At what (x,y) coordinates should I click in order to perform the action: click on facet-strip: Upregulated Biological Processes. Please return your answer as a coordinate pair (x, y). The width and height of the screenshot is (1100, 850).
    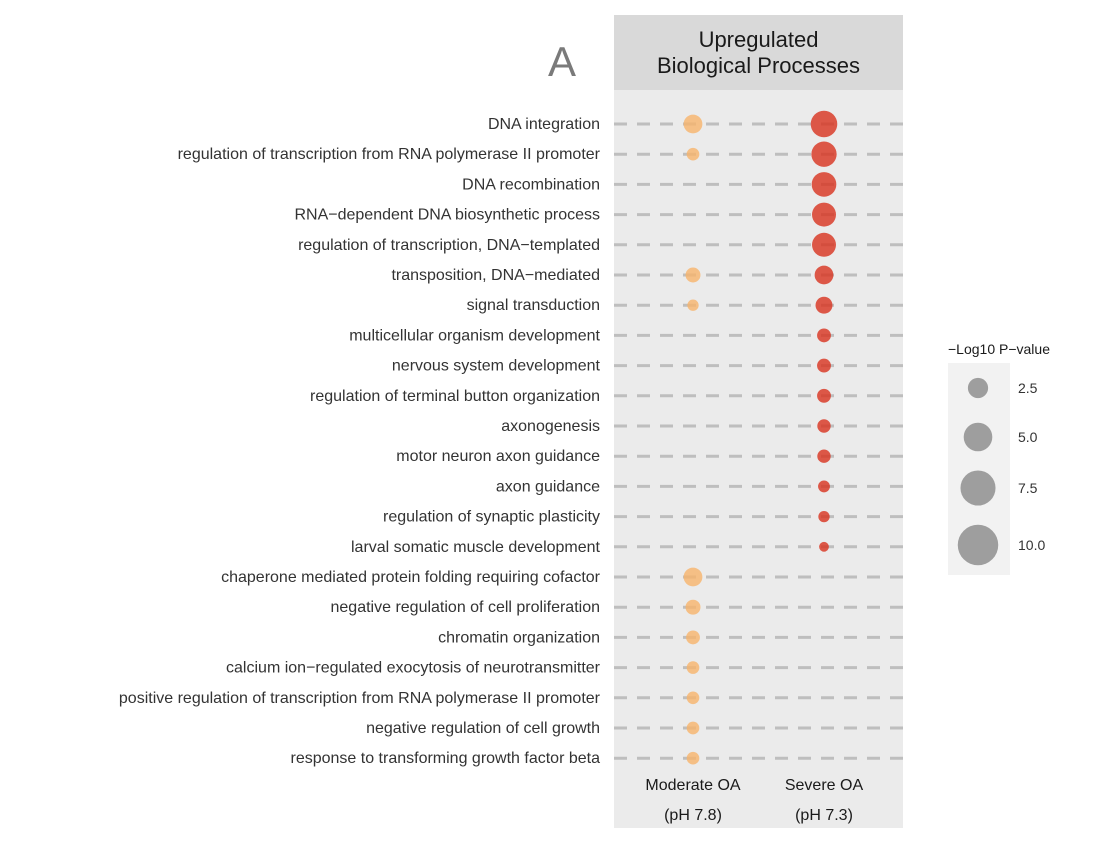
    Looking at the image, I should click on (758, 52).